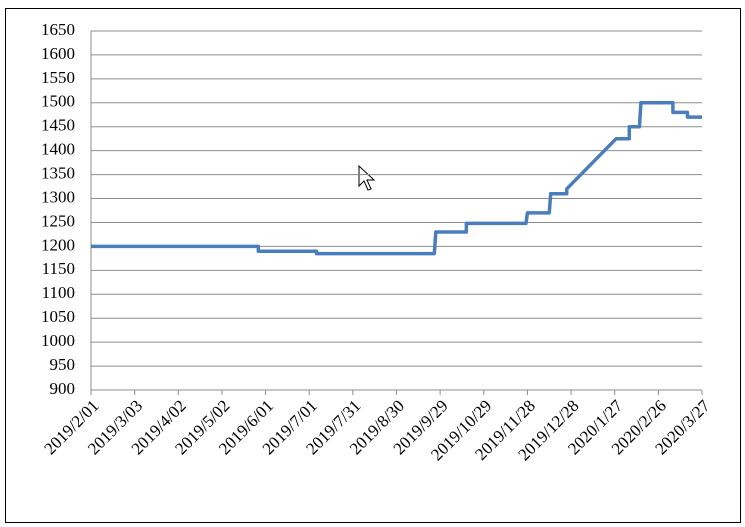  I want to click on y-tick-label: 1400, so click(58, 149).